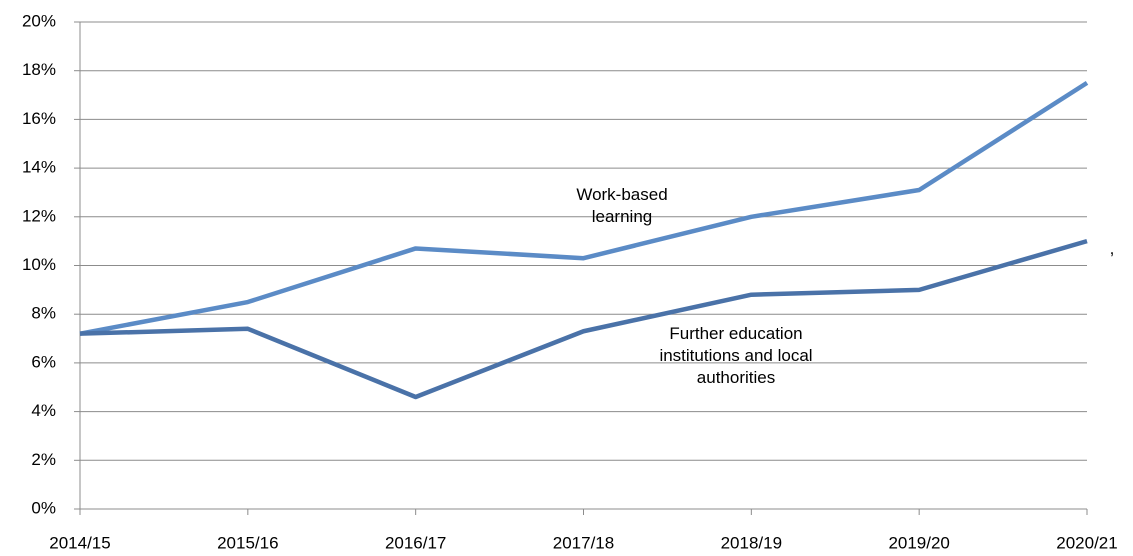 The height and width of the screenshot is (556, 1133). What do you see at coordinates (43, 459) in the screenshot?
I see `y-tick-label: 2%` at bounding box center [43, 459].